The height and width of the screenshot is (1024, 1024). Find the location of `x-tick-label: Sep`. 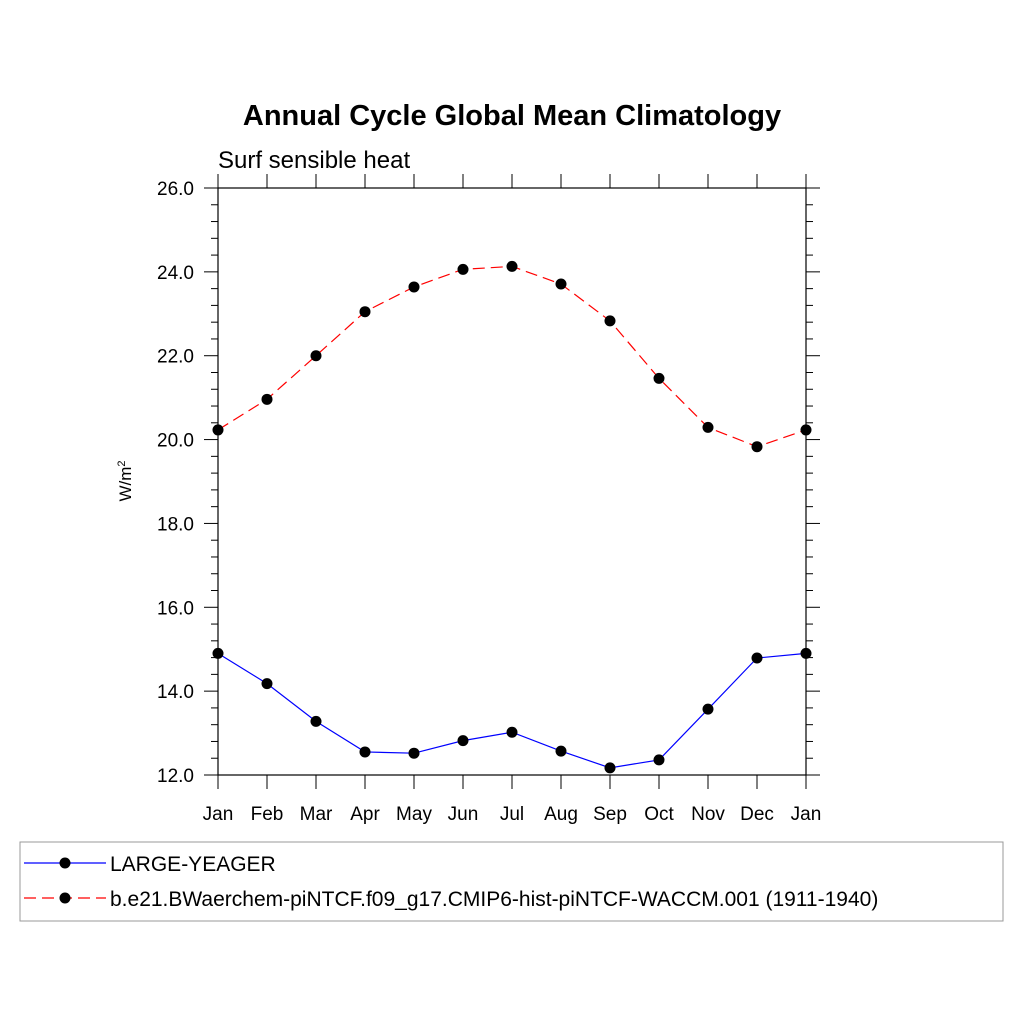

x-tick-label: Sep is located at coordinates (610, 814).